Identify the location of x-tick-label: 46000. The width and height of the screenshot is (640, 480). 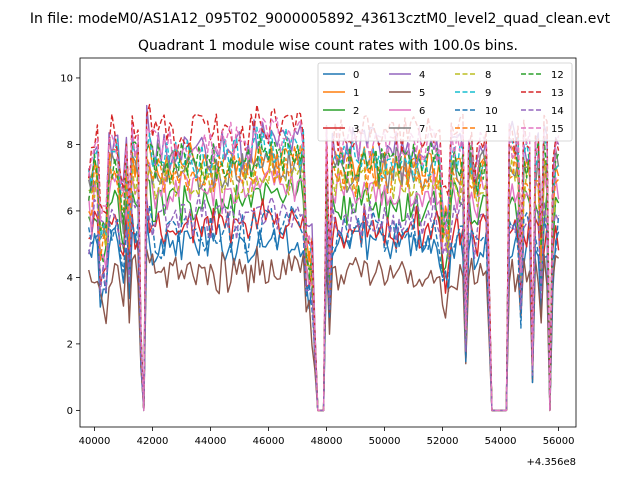
(269, 441).